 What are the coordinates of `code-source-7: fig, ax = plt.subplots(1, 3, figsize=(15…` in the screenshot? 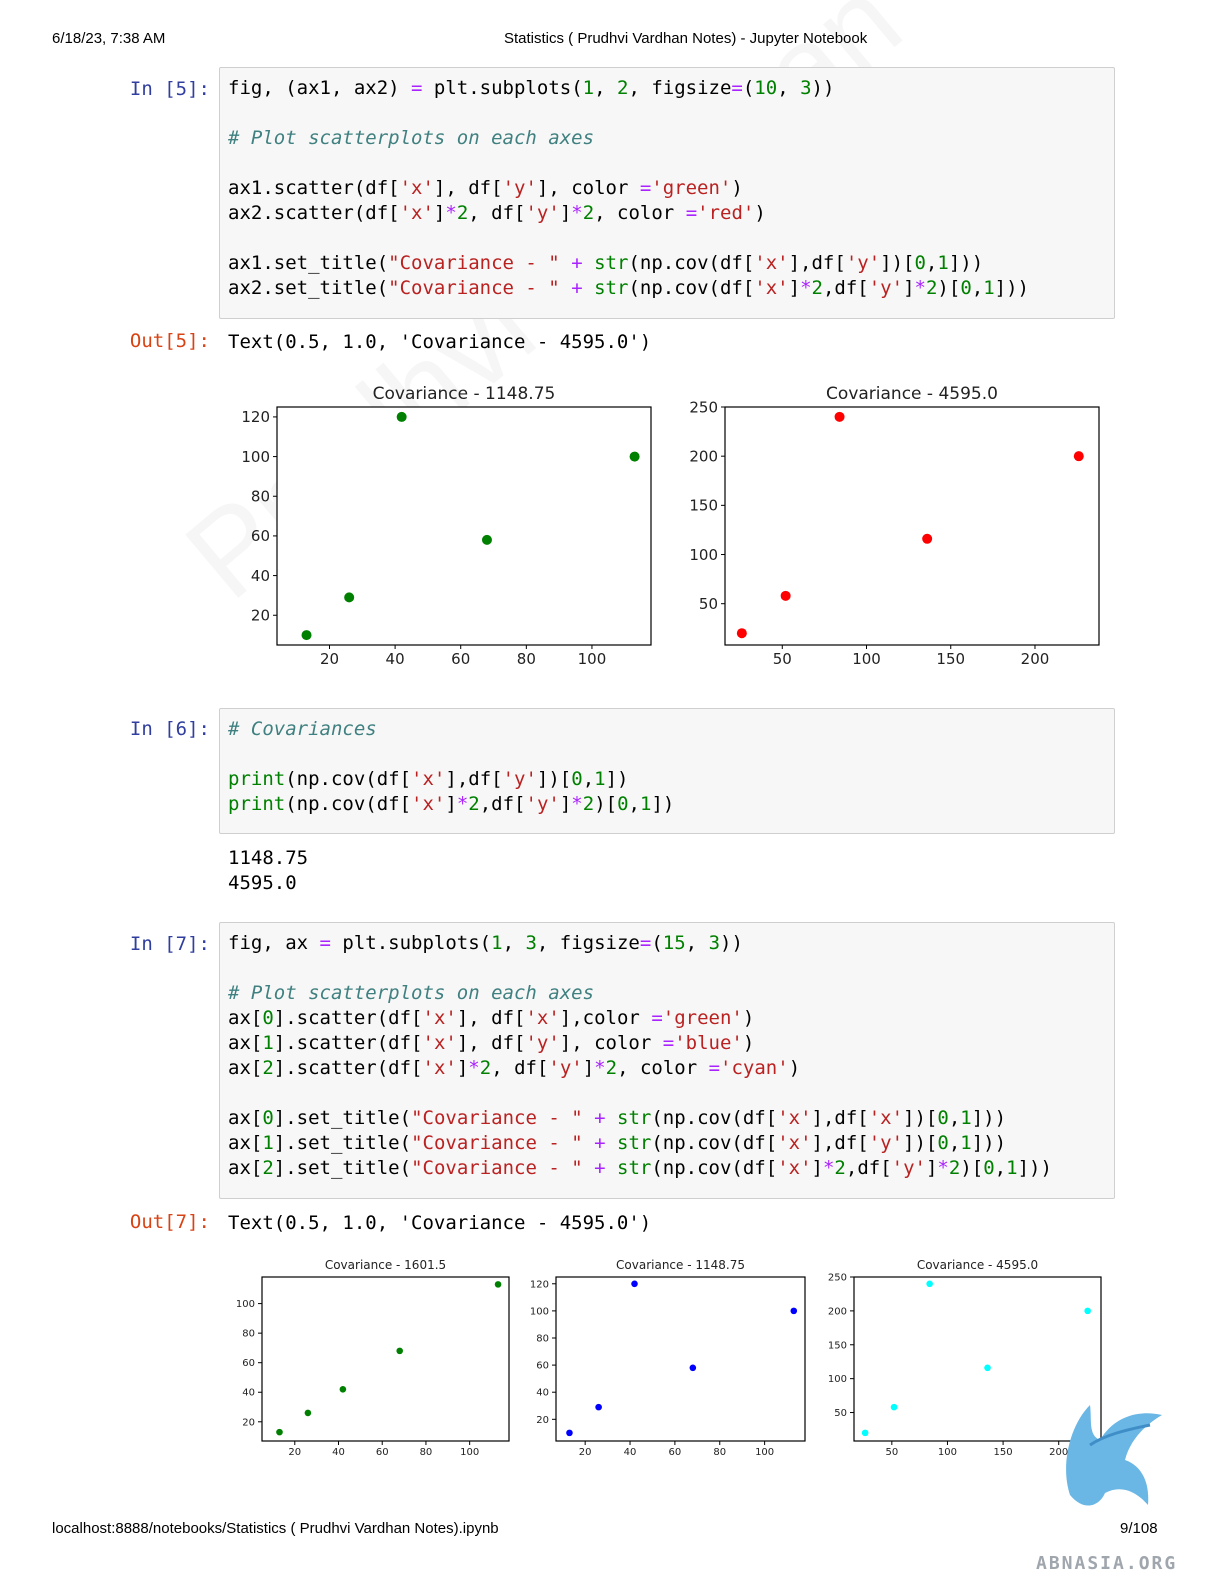 It's located at (640, 1055).